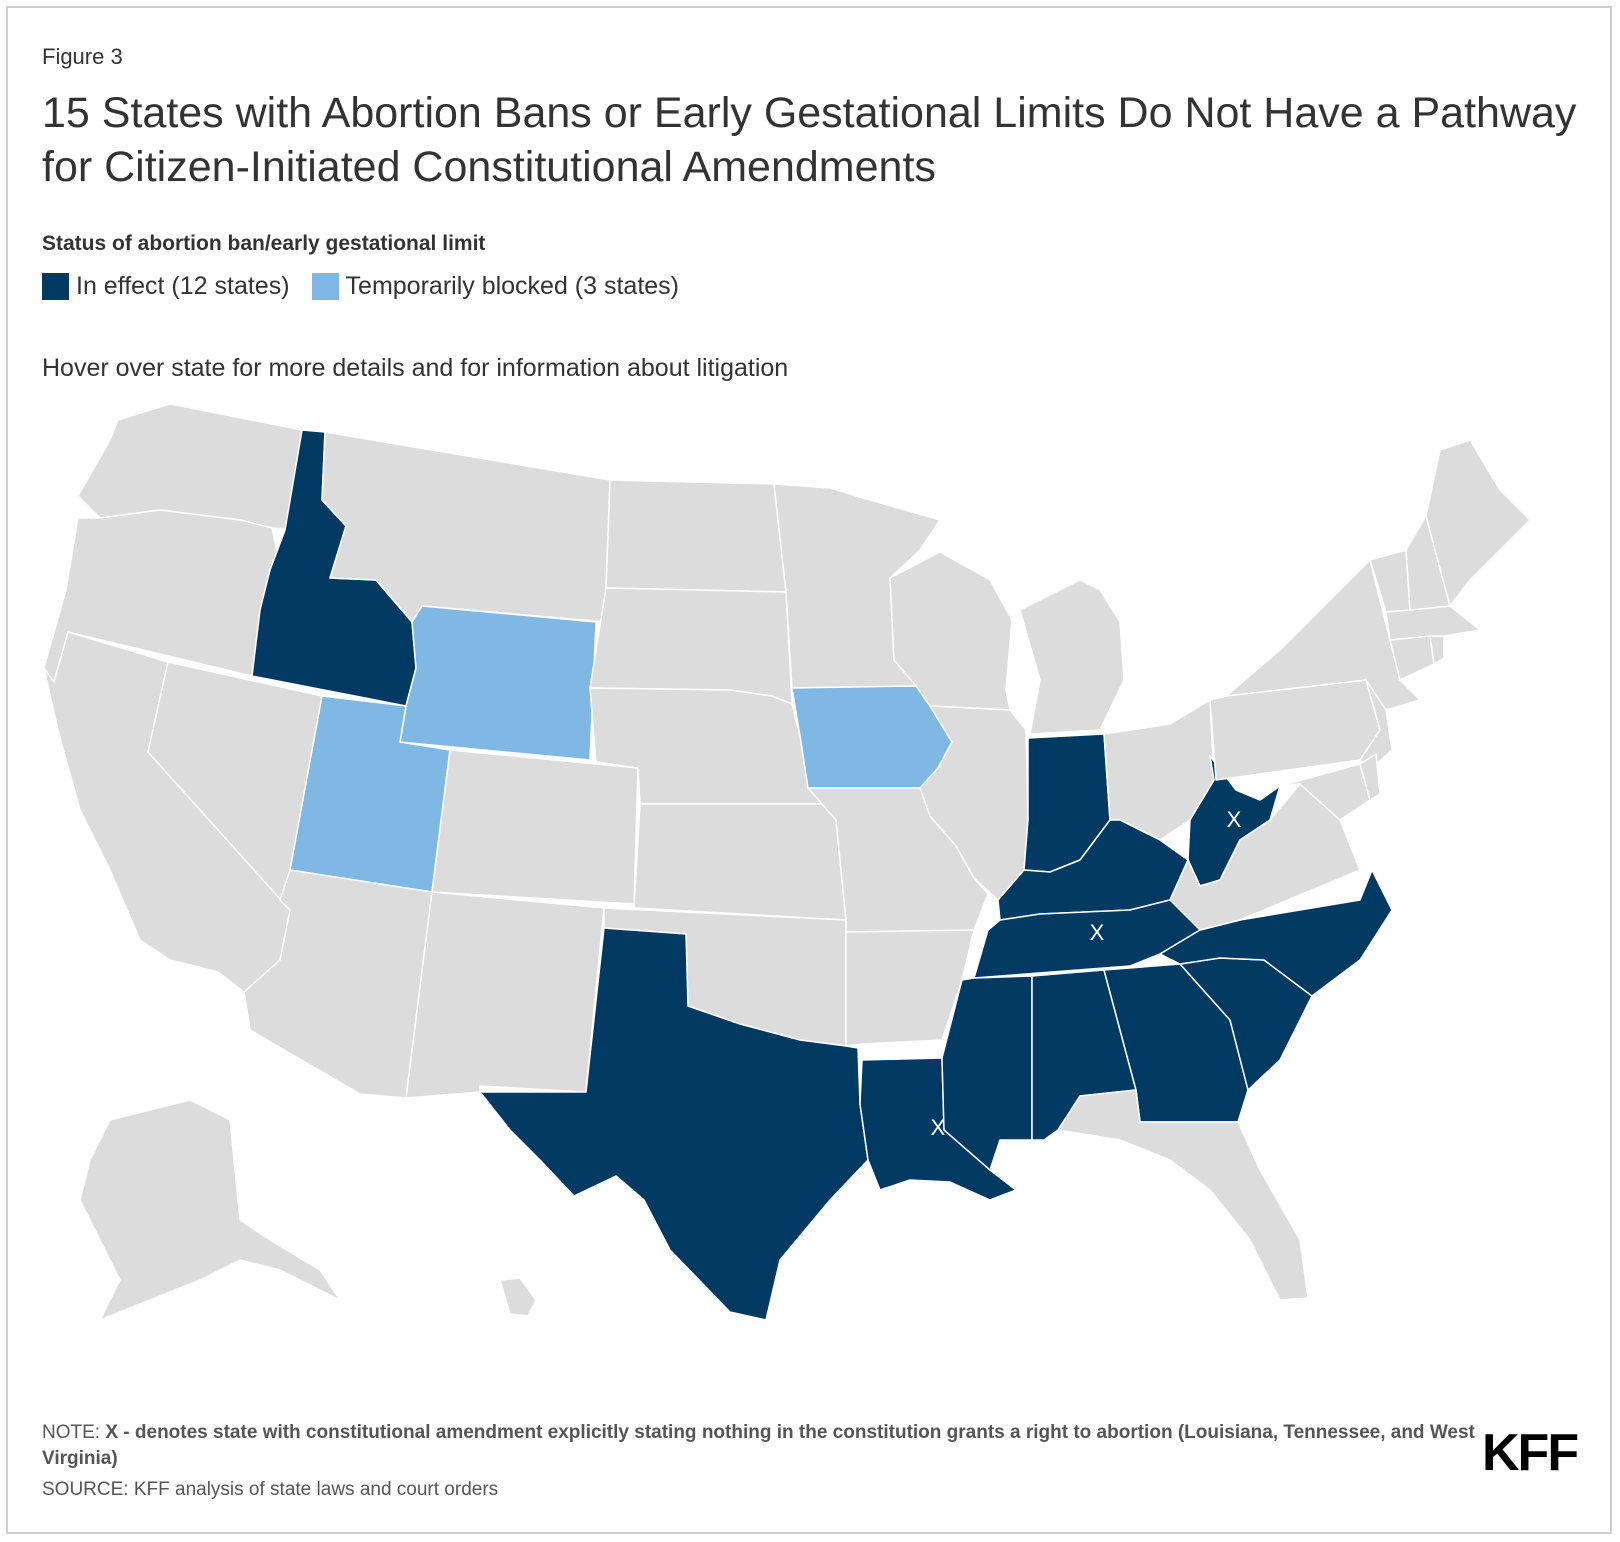  Describe the element at coordinates (1234, 819) in the screenshot. I see `x-marker-west-virginia: X` at that location.